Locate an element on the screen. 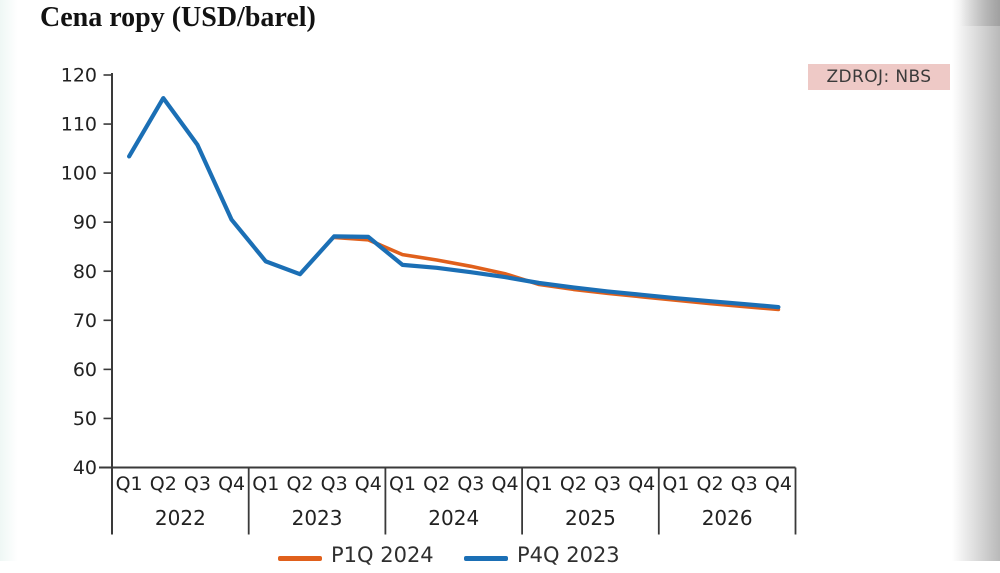 This screenshot has height=573, width=1000. chart-title: Cena ropy (USD/barel) is located at coordinates (178, 17).